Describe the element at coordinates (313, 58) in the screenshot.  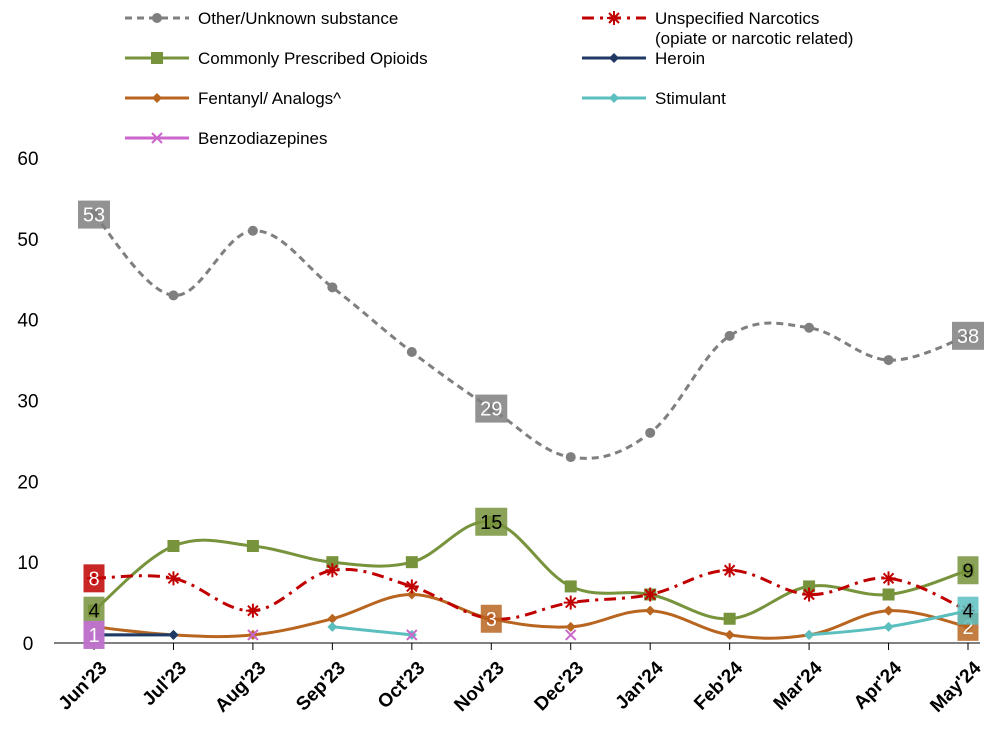
I see `legend-label: Commonly Prescribed Opioids` at that location.